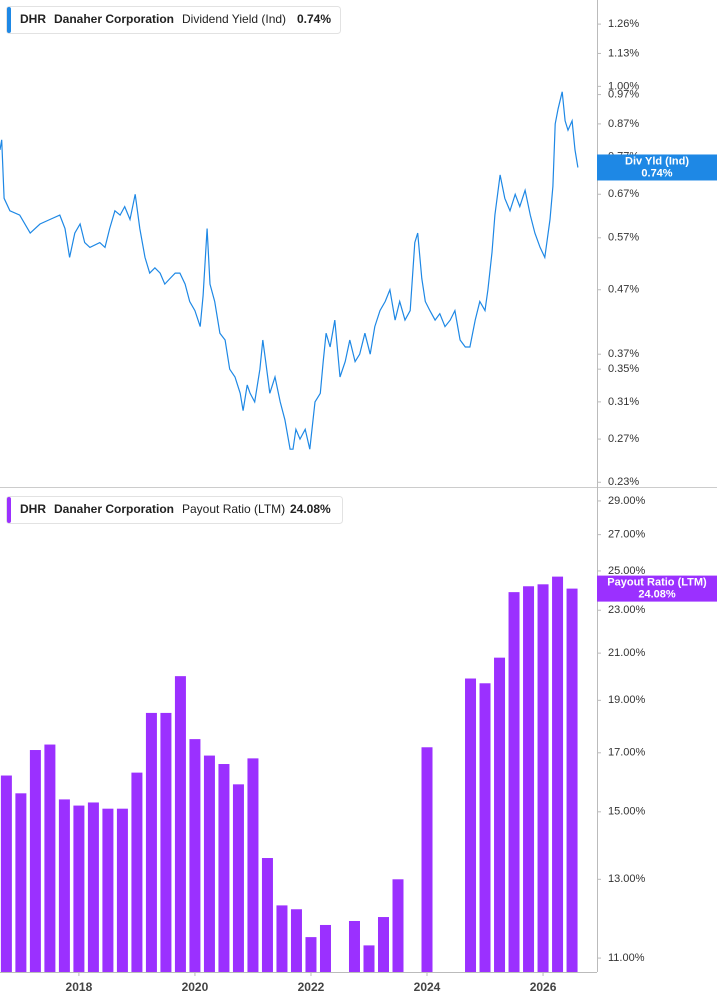  Describe the element at coordinates (310, 509) in the screenshot. I see `legend-value: 24.08%` at that location.